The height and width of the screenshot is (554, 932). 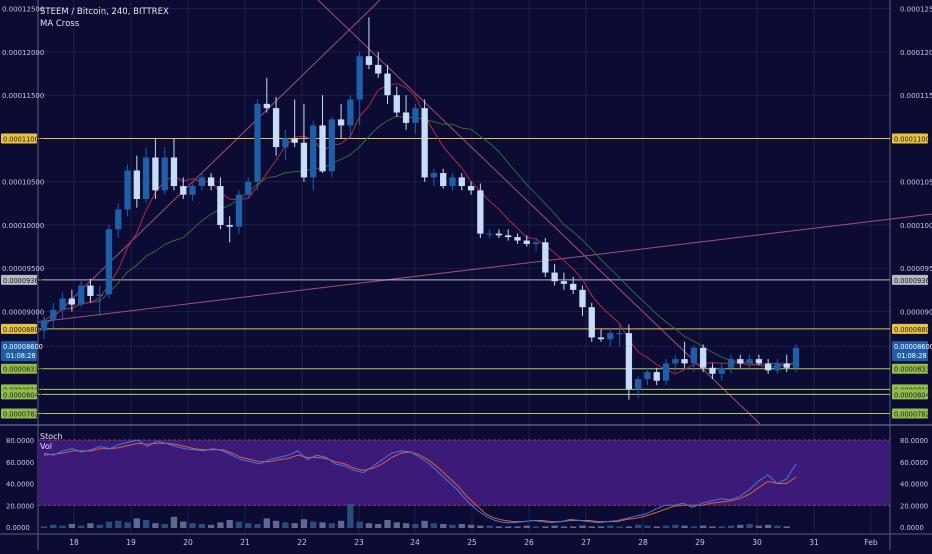 What do you see at coordinates (814, 542) in the screenshot?
I see `x-tick-label: 31` at bounding box center [814, 542].